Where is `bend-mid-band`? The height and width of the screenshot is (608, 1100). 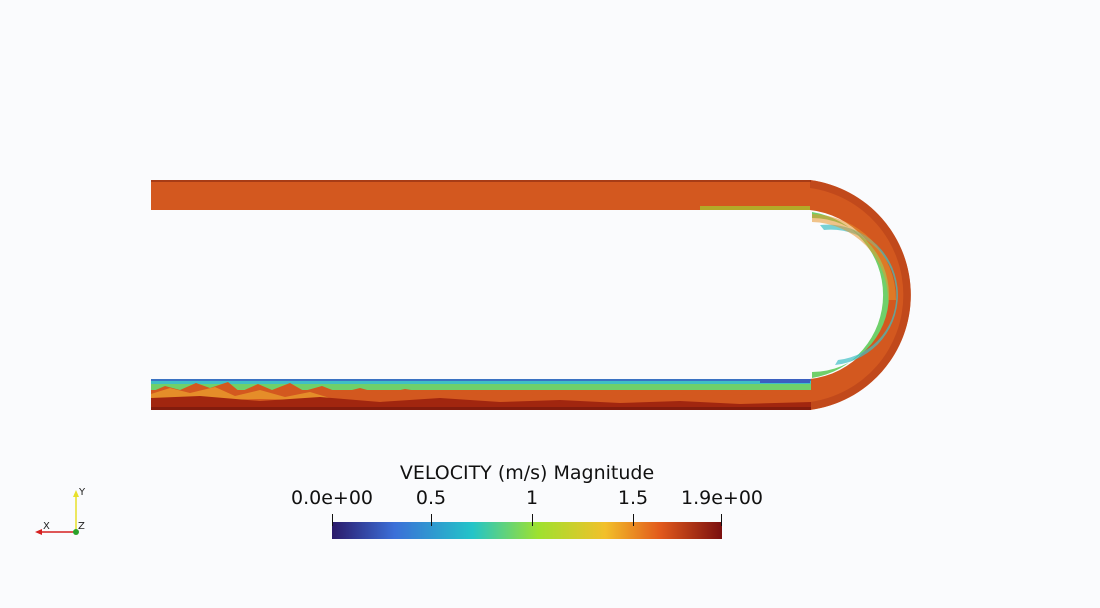 bend-mid-band is located at coordinates (854, 257).